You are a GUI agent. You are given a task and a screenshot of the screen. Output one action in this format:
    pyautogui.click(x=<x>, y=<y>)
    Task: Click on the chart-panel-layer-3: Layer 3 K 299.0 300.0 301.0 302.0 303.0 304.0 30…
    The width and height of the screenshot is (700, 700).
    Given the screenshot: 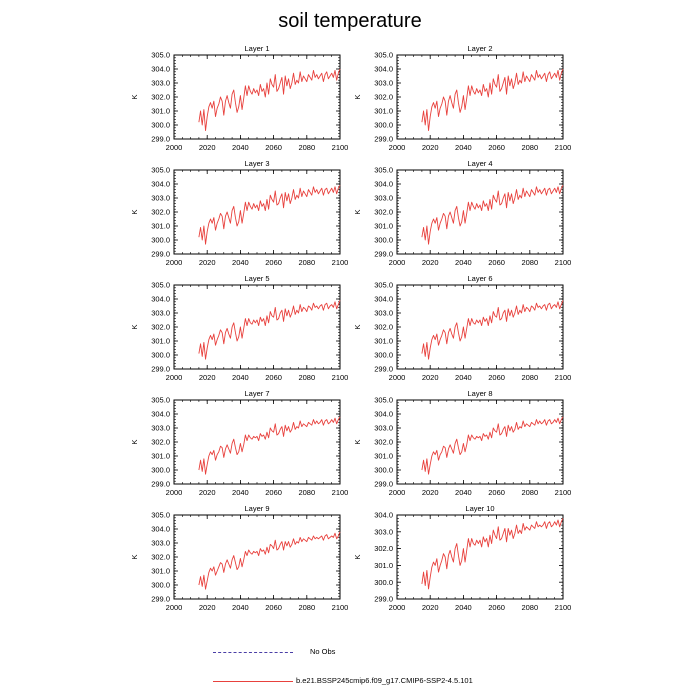 What is the action you would take?
    pyautogui.click(x=239, y=213)
    